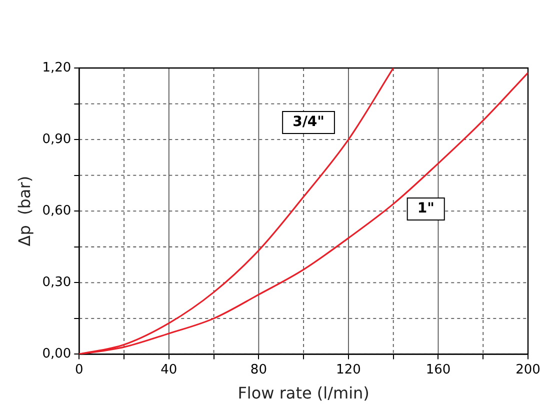  Describe the element at coordinates (57, 68) in the screenshot. I see `y-tick-label: 1,20` at that location.